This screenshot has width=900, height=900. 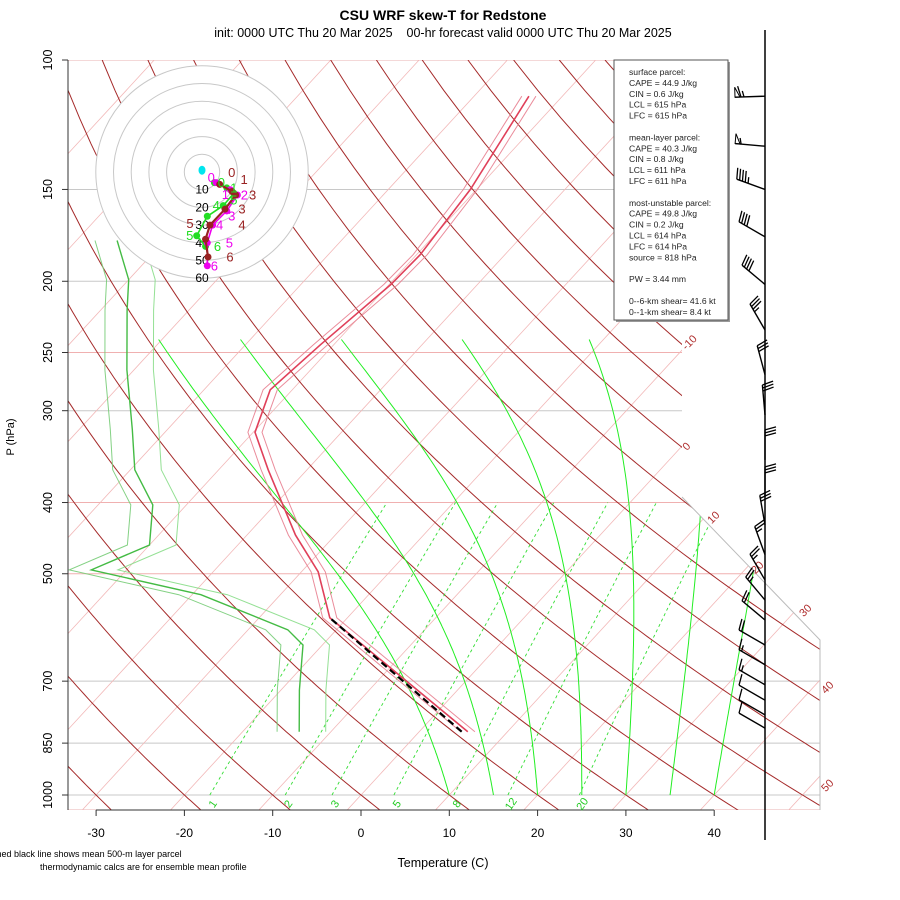 What do you see at coordinates (11, 436) in the screenshot?
I see `y-axis-title: P (hPa)` at bounding box center [11, 436].